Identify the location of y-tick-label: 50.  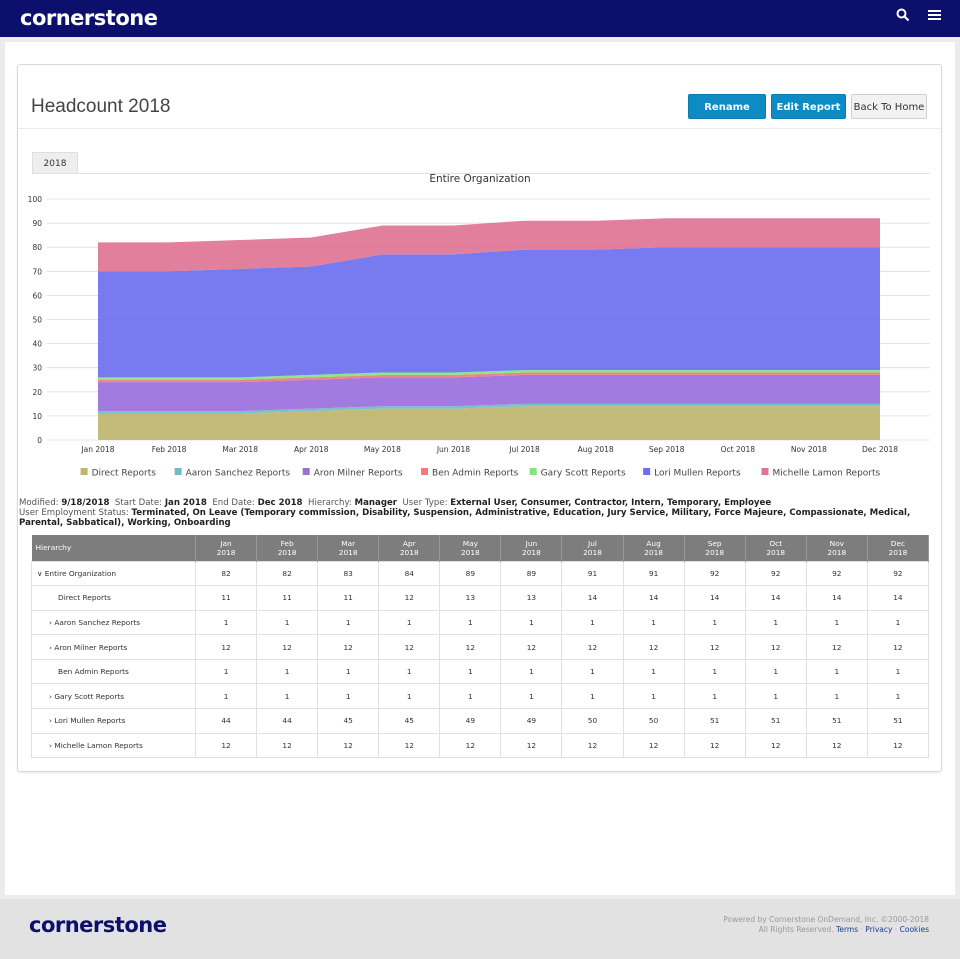
(37, 320).